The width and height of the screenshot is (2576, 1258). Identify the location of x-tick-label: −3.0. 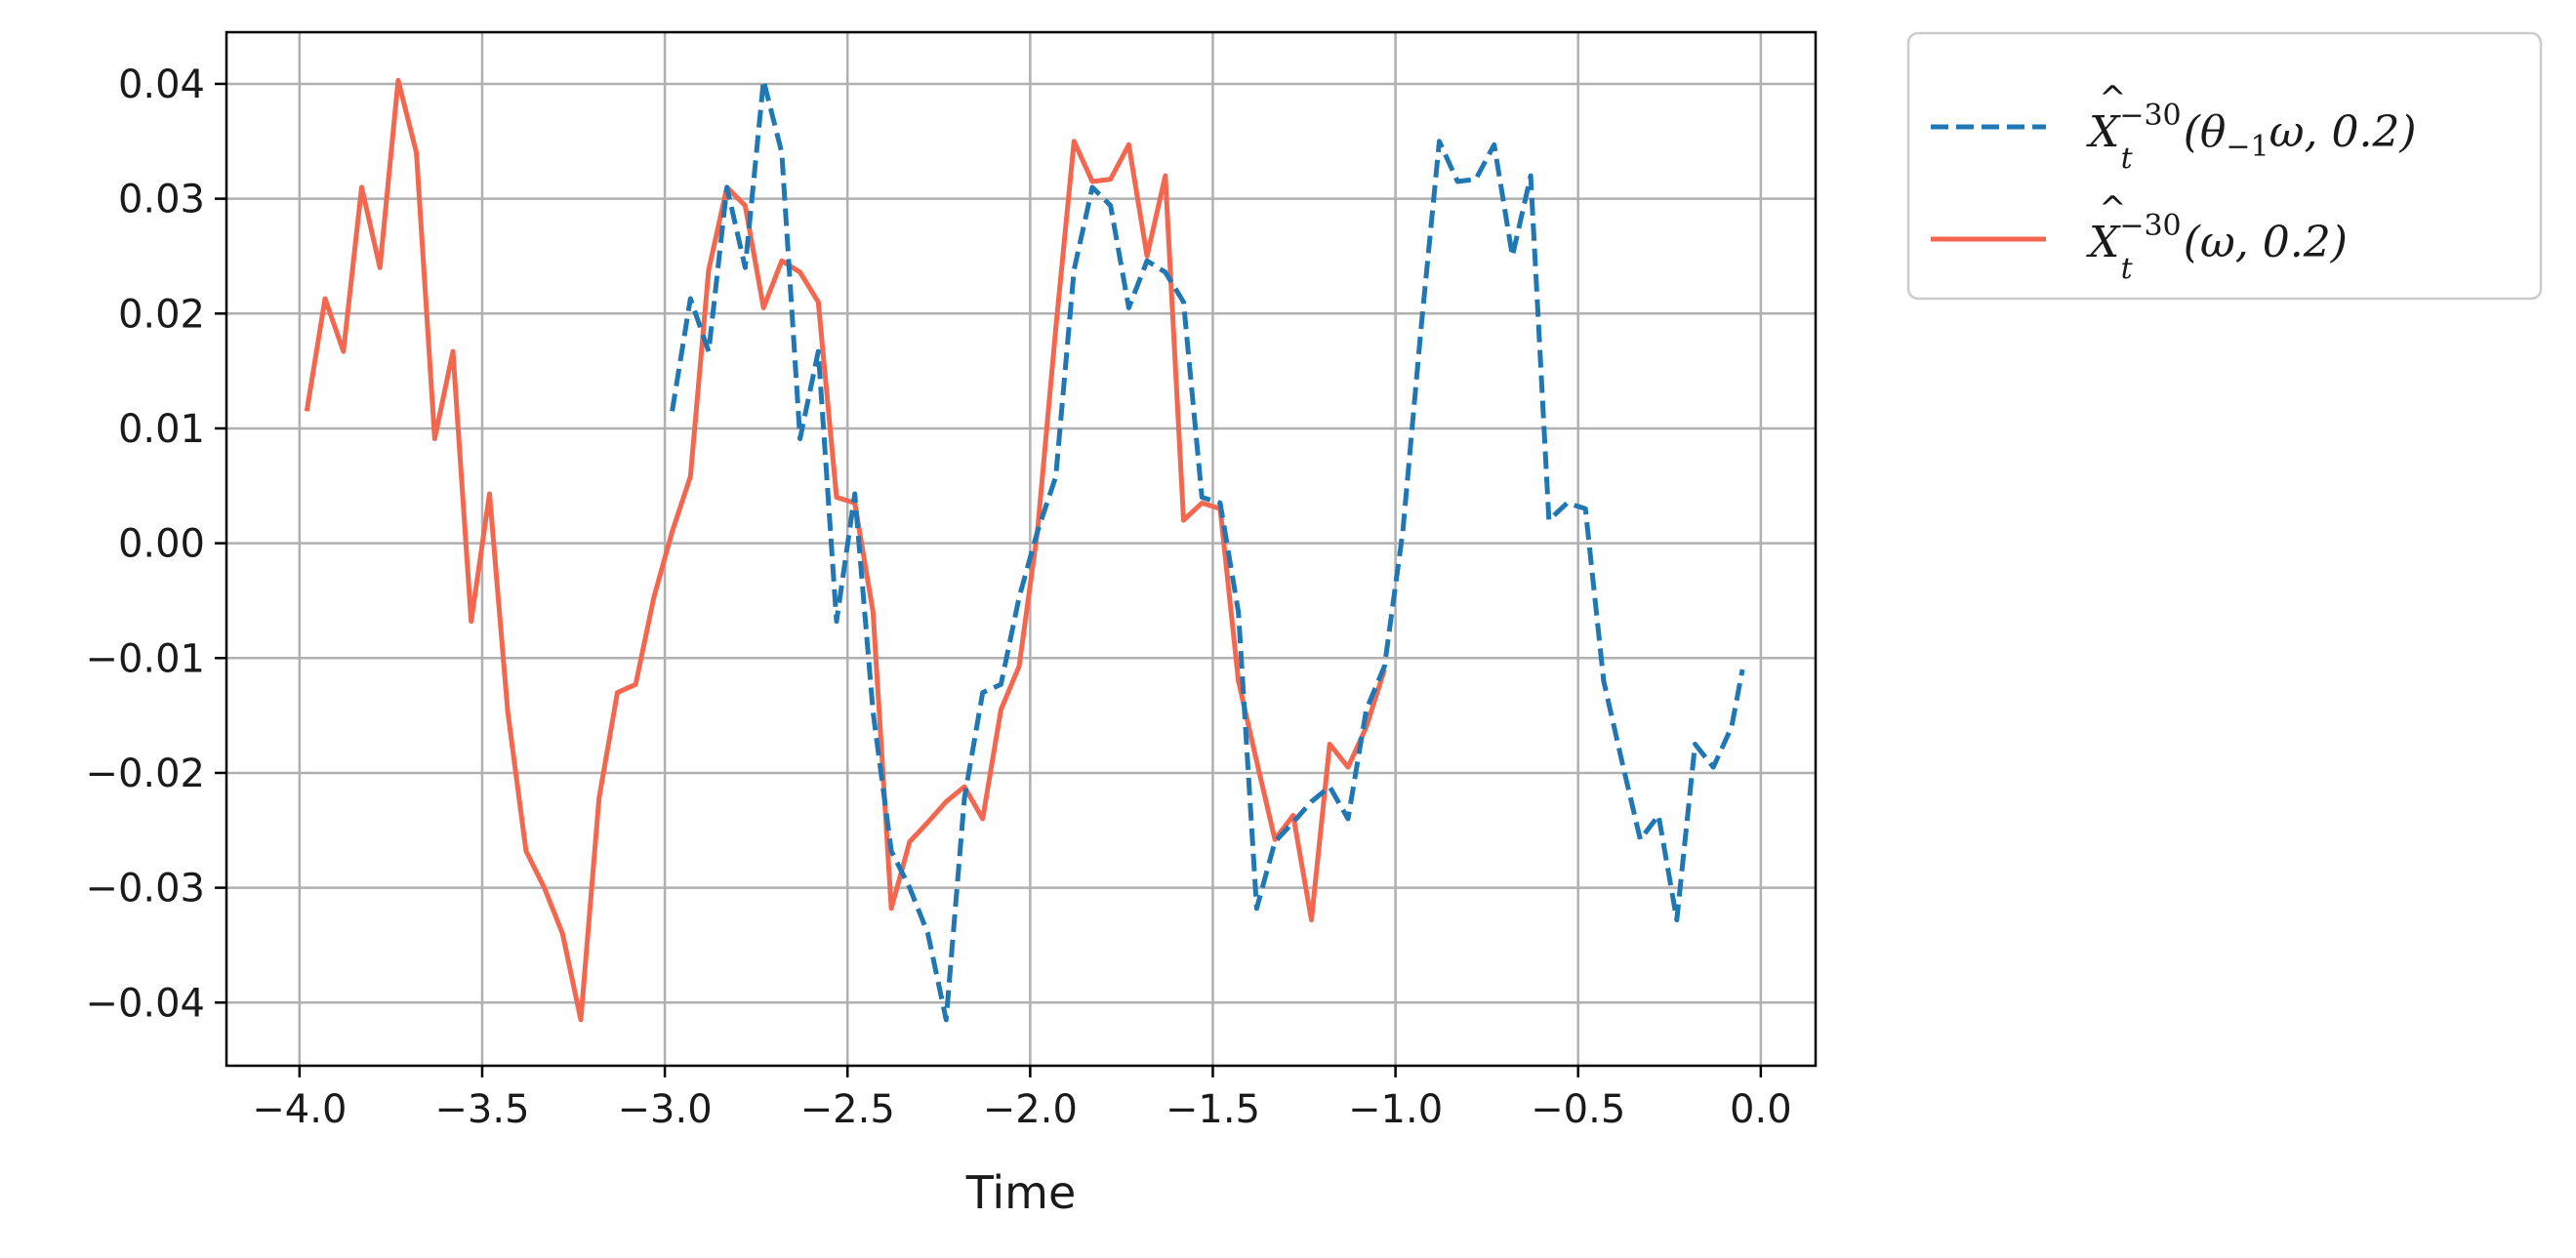
(665, 1109).